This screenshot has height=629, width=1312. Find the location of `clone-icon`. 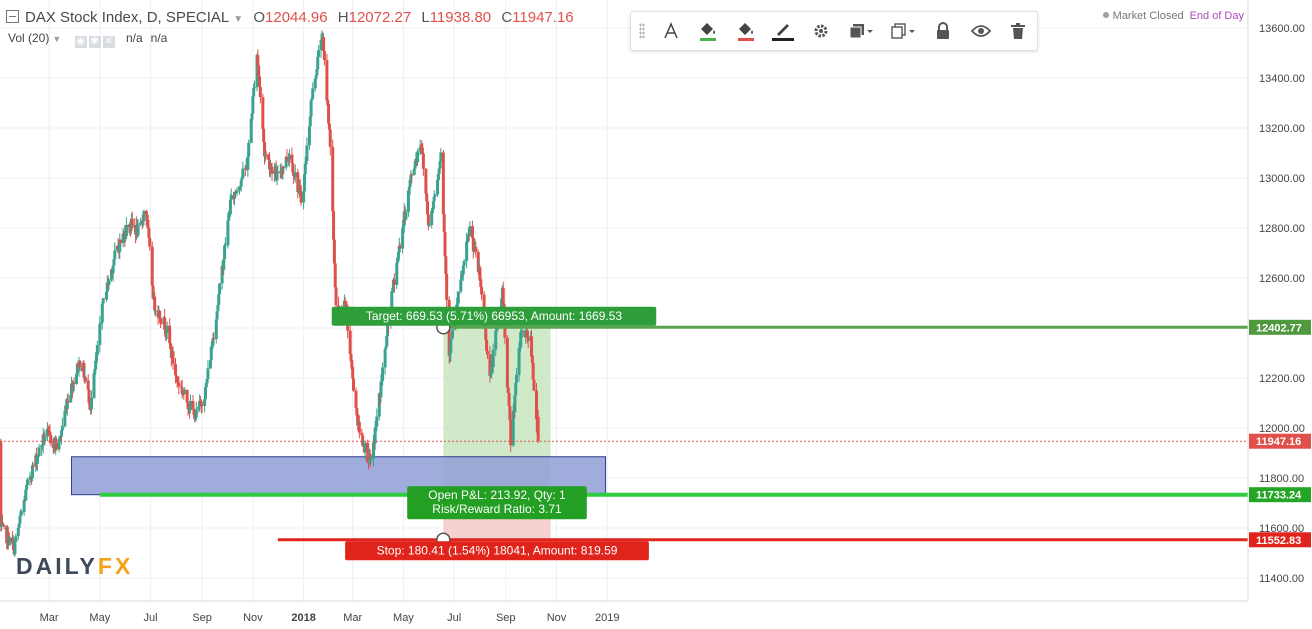

clone-icon is located at coordinates (903, 31).